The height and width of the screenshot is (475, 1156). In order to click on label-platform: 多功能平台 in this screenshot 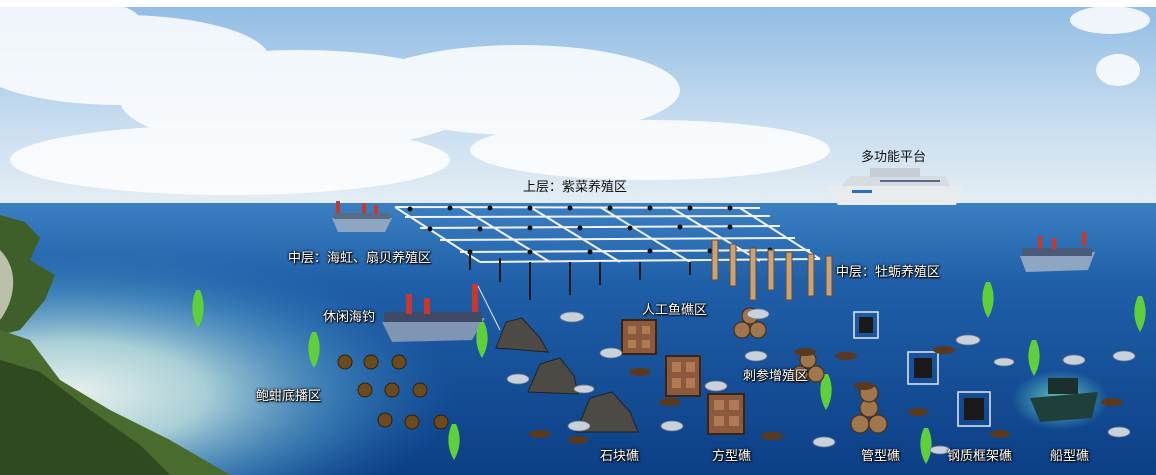, I will do `click(894, 157)`.